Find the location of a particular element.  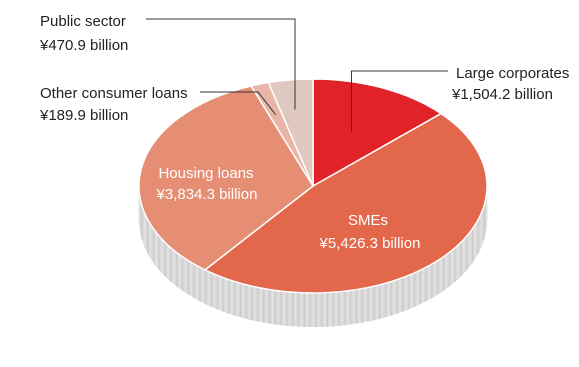

slice-public-sector is located at coordinates (290, 132).